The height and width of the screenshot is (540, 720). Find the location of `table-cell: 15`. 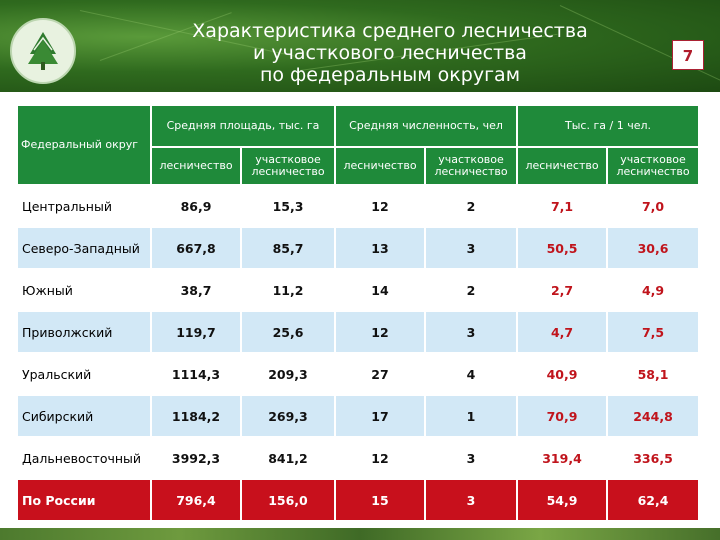

table-cell: 15 is located at coordinates (380, 500).